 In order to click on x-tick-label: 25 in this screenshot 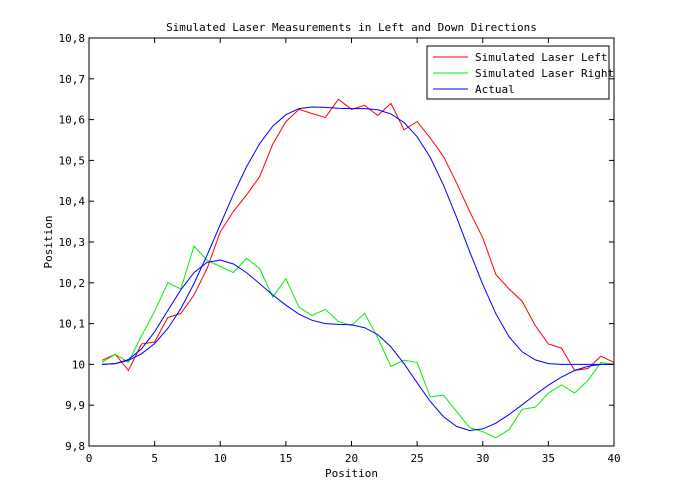, I will do `click(417, 458)`.